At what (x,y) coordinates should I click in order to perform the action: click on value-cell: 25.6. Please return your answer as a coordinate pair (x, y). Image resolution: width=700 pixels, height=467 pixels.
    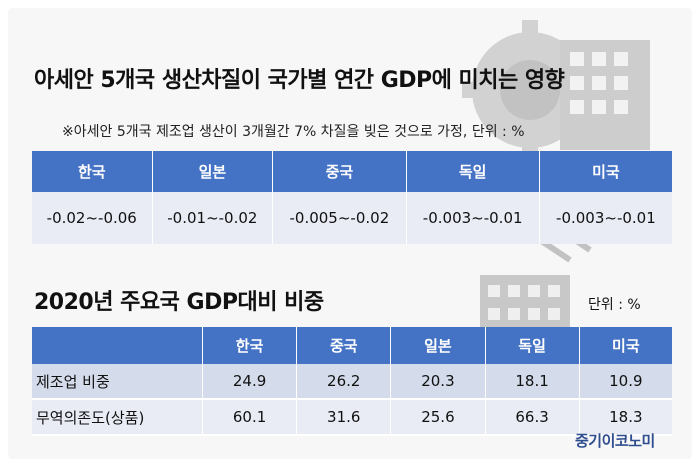
    Looking at the image, I should click on (438, 417).